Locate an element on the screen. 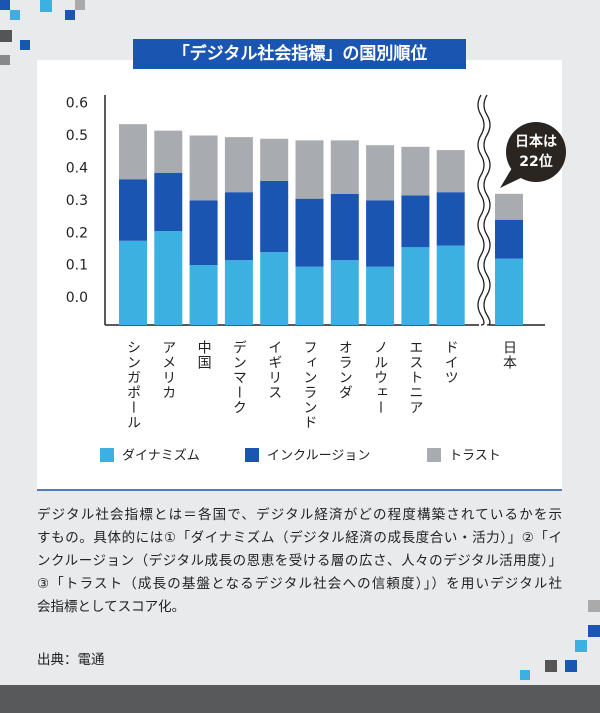 The height and width of the screenshot is (713, 600). callout is located at coordinates (533, 155).